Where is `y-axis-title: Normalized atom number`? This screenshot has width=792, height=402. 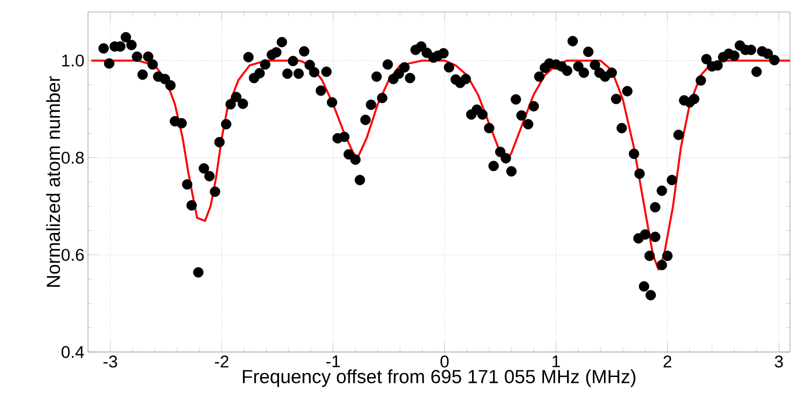
y-axis-title: Normalized atom number is located at coordinates (53, 181).